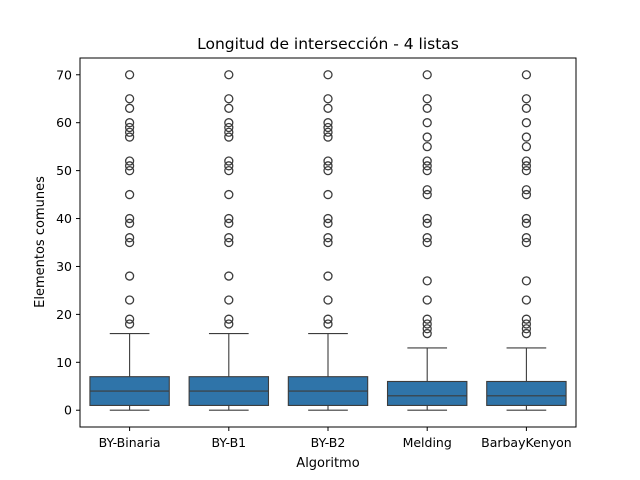 Image resolution: width=640 pixels, height=480 pixels. I want to click on y-tick-label: 30, so click(64, 266).